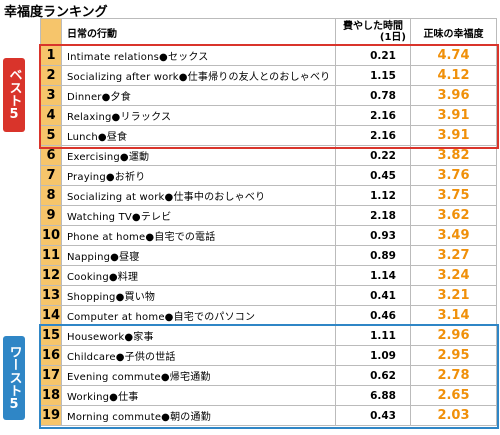  Describe the element at coordinates (198, 275) in the screenshot. I see `activity-cell: Cooking●料理` at that location.